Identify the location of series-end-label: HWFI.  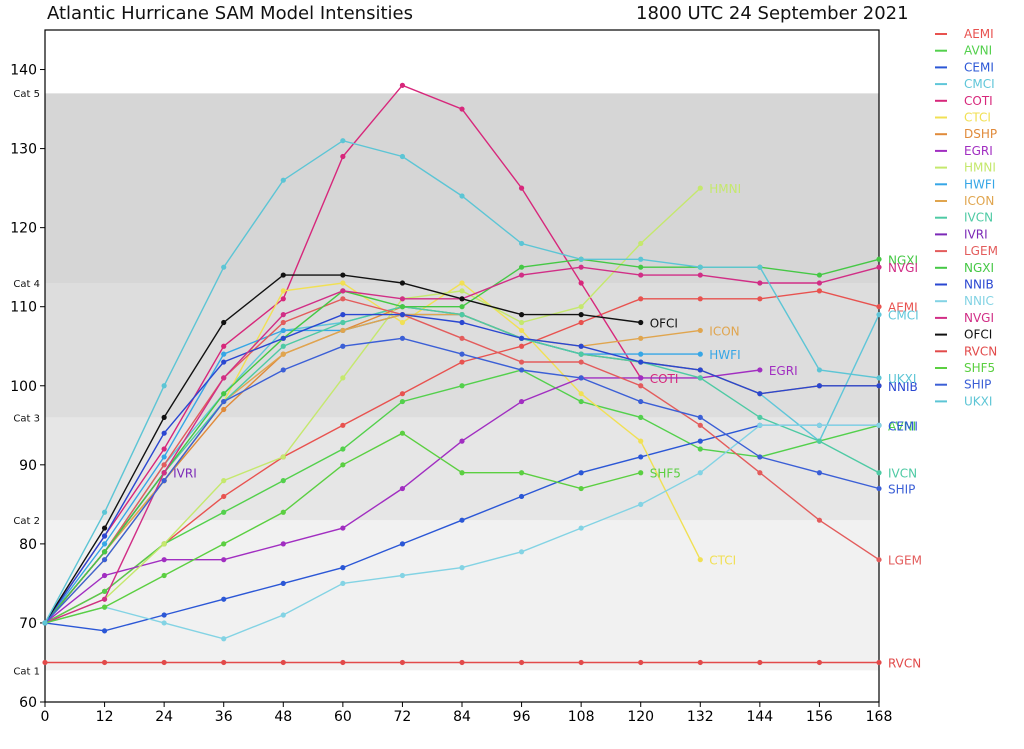
(724, 355).